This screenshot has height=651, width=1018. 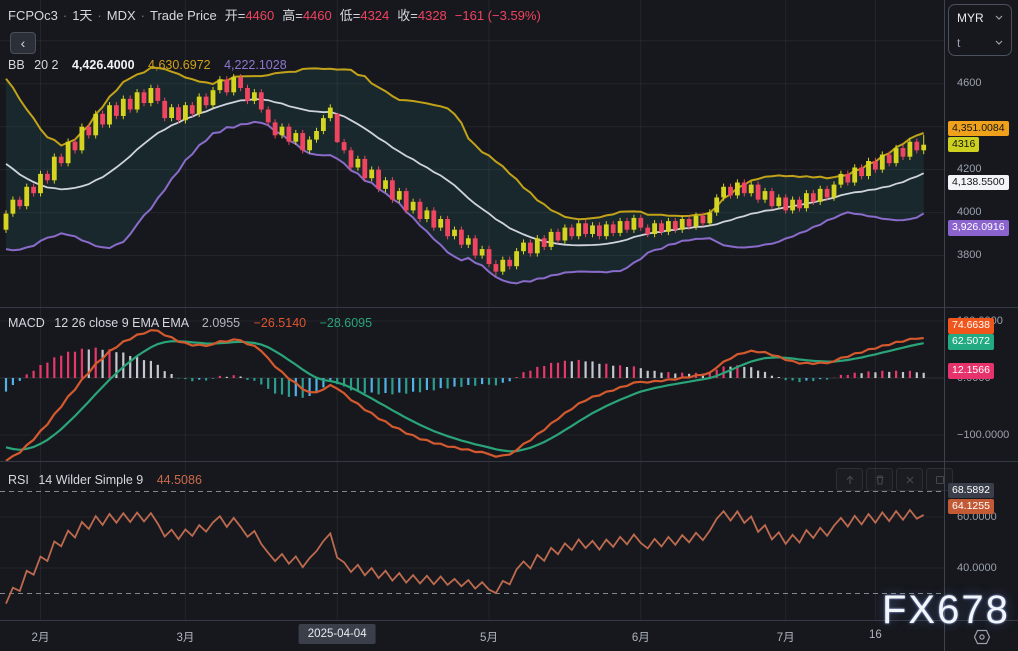 I want to click on price-axis-border, so click(x=944, y=325).